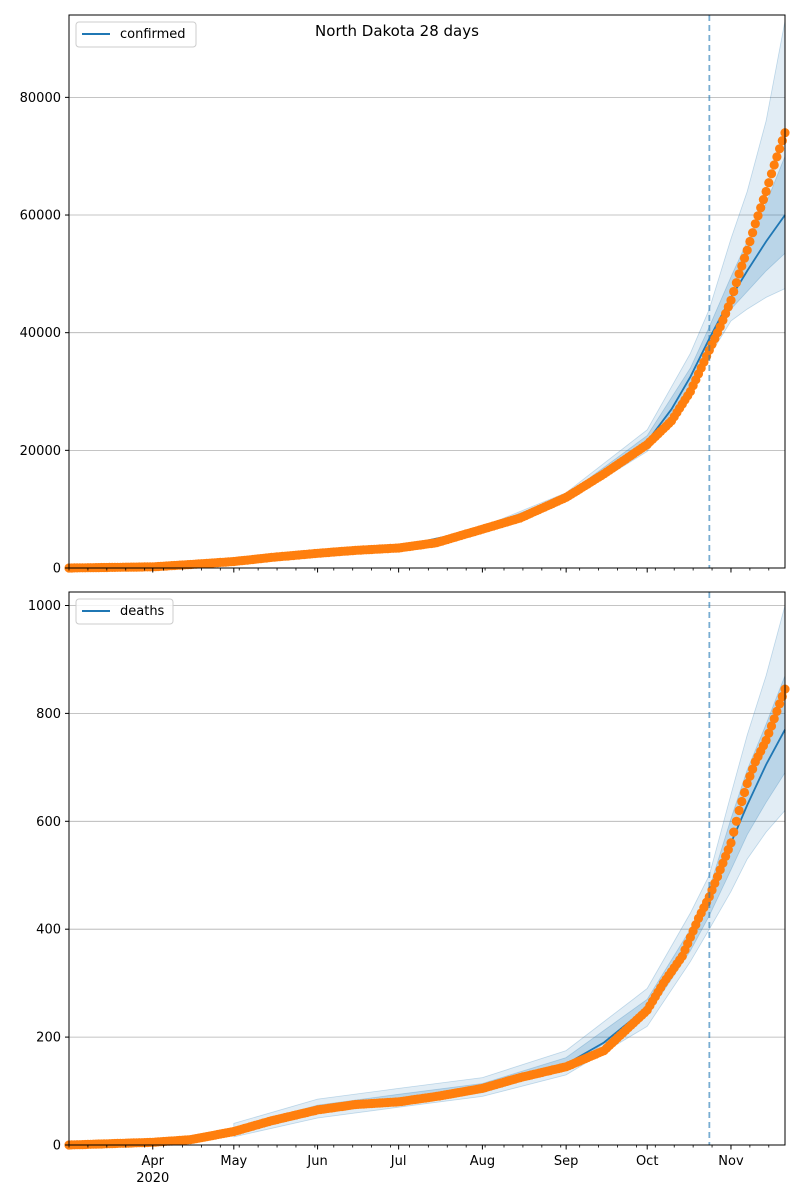 Image resolution: width=800 pixels, height=1200 pixels. I want to click on deaths-x-tick-label: May, so click(233, 1161).